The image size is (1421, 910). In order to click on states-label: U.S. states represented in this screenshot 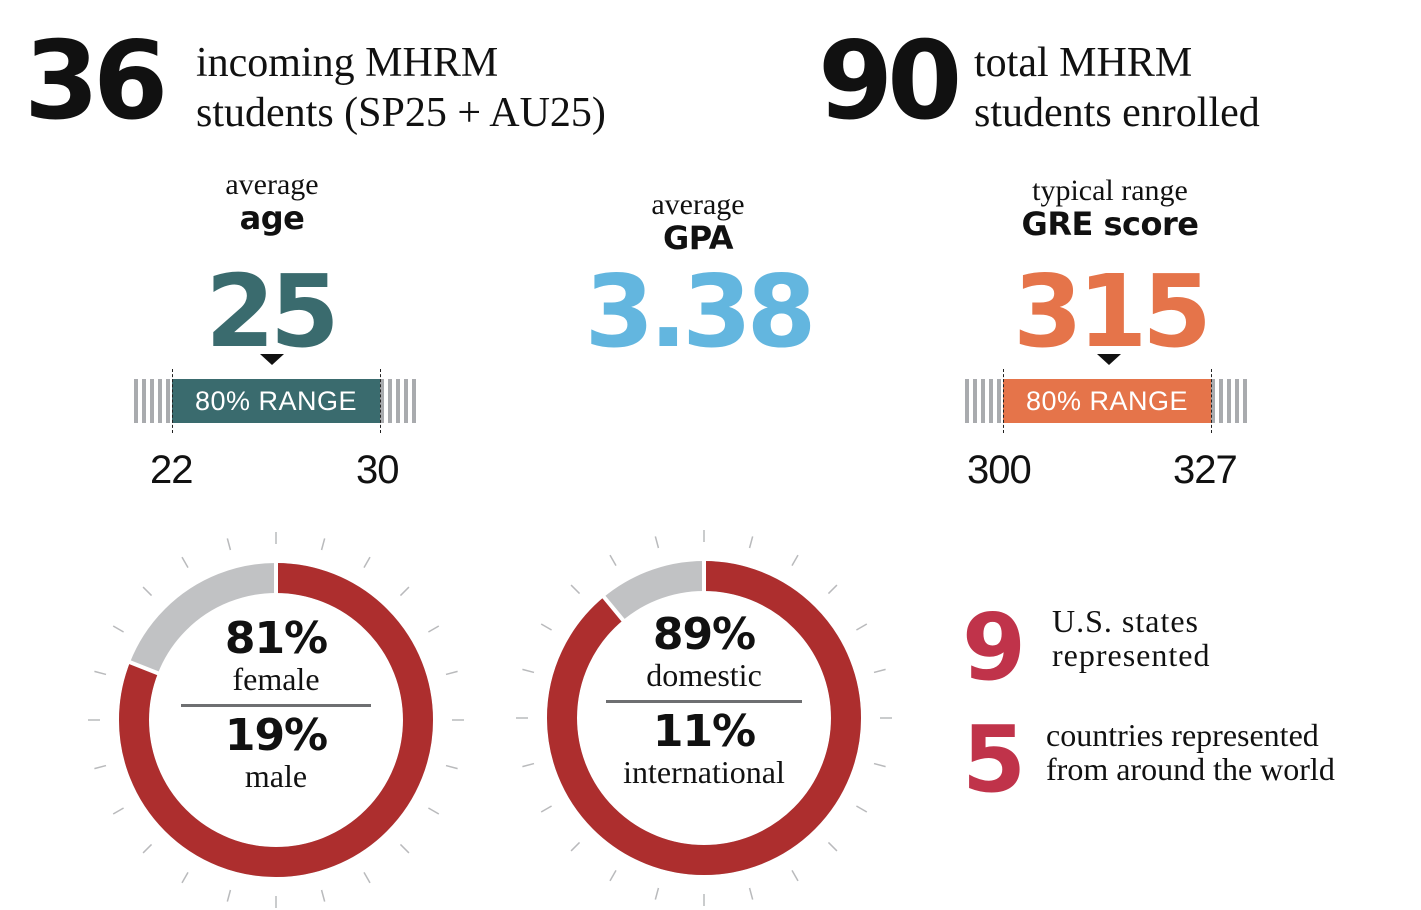, I will do `click(1131, 638)`.